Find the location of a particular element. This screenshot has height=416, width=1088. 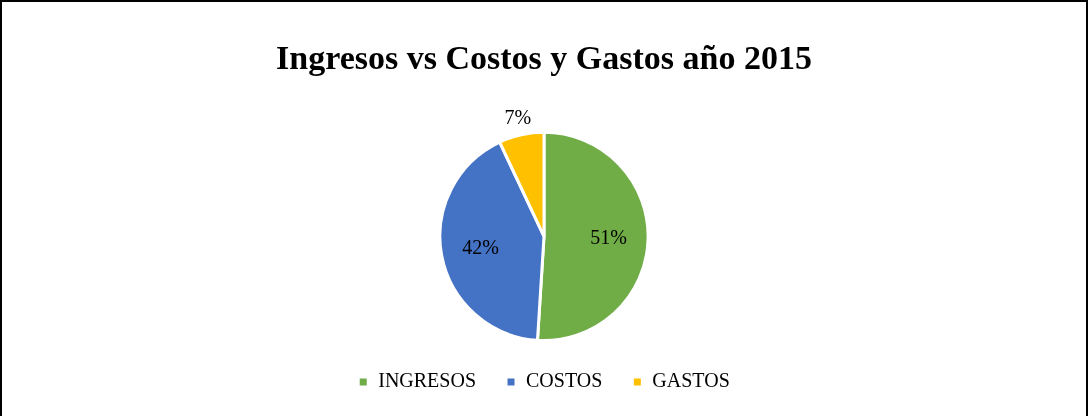

data-label: 51% is located at coordinates (608, 236).